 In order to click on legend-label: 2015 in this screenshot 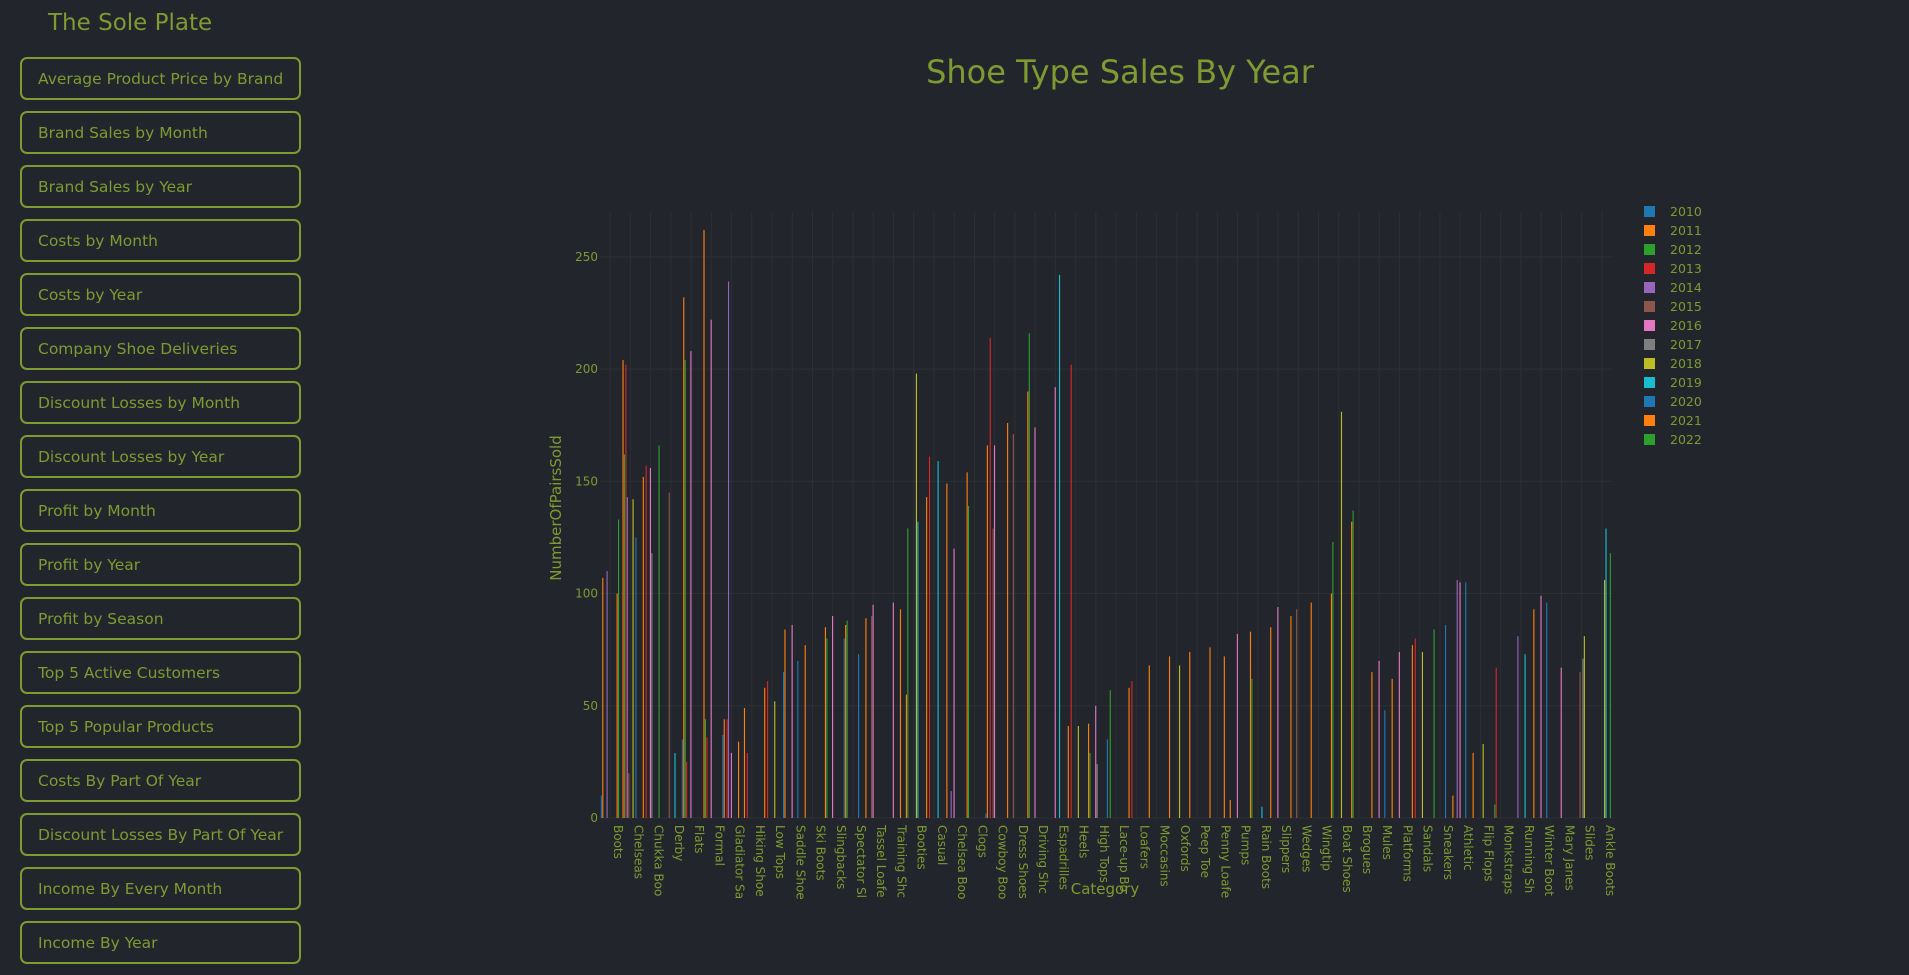, I will do `click(1686, 306)`.